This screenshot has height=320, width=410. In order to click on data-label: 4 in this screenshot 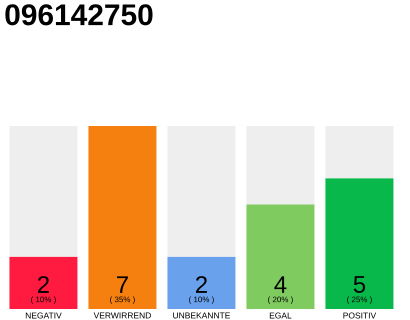, I will do `click(280, 284)`.